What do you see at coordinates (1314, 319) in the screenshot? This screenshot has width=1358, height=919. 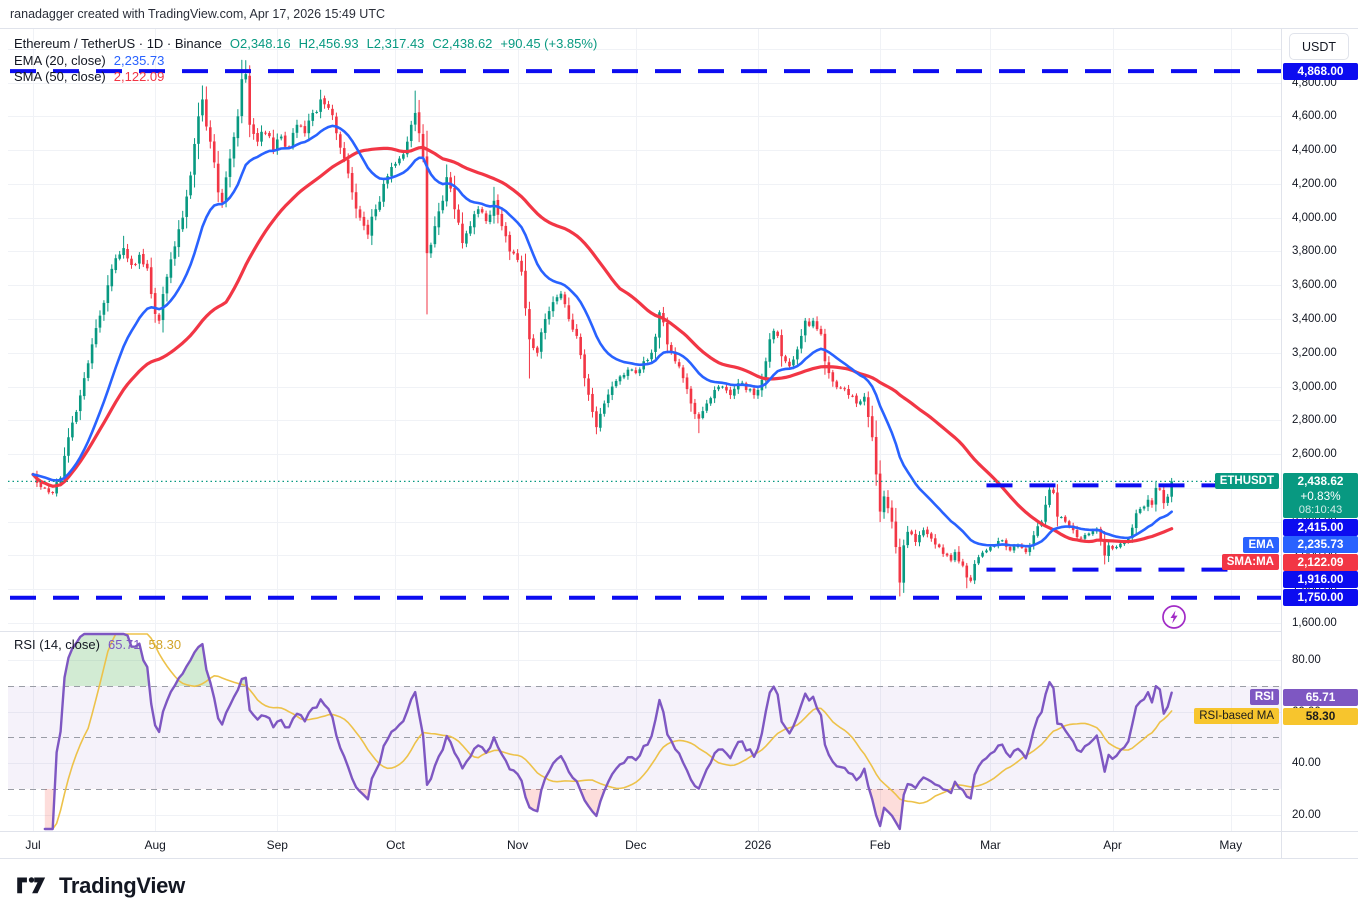 I see `price-tick-label: 3,400.00` at bounding box center [1314, 319].